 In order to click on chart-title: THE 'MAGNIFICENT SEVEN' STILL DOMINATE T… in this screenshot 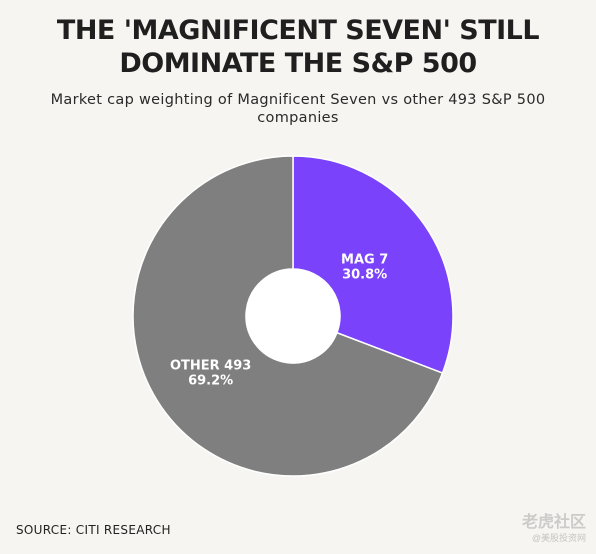, I will do `click(298, 47)`.